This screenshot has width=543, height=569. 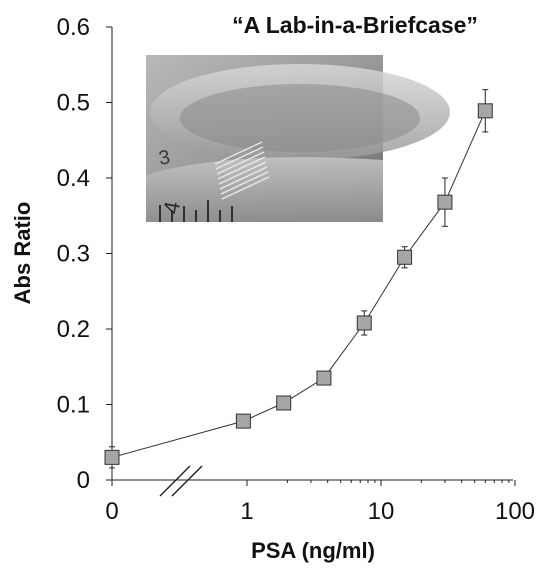 What do you see at coordinates (181, 481) in the screenshot?
I see `axis-break-marks` at bounding box center [181, 481].